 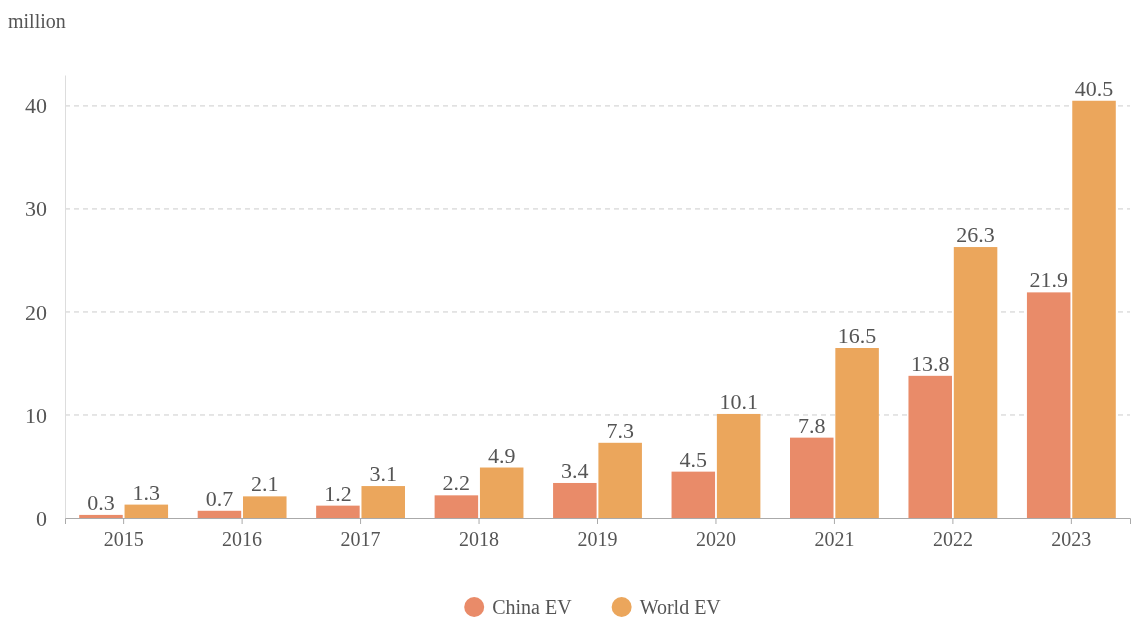 I want to click on x-tick-label: 2016, so click(x=242, y=539).